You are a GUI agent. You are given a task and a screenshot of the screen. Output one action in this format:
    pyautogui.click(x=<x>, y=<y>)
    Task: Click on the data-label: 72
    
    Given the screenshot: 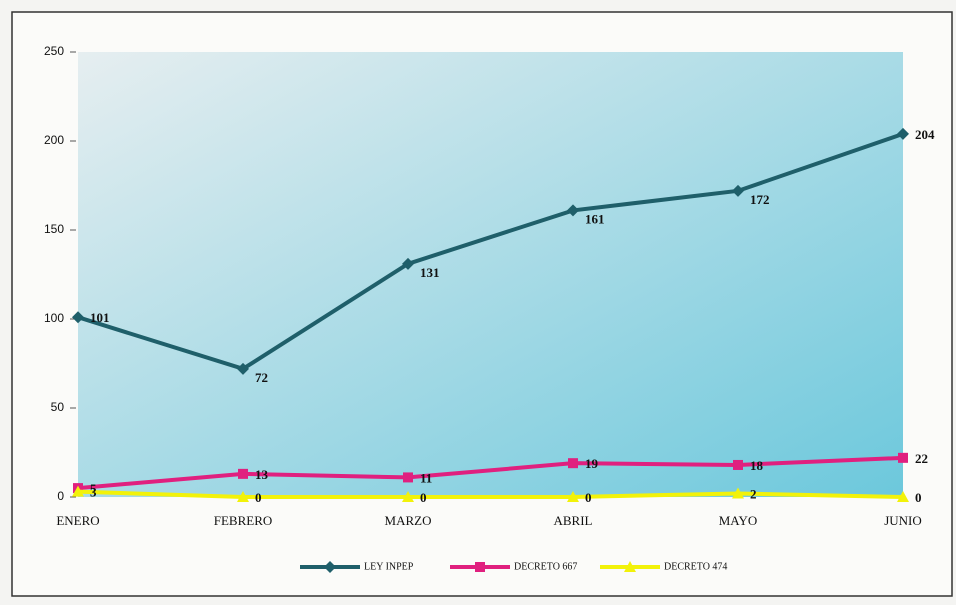 What is the action you would take?
    pyautogui.click(x=261, y=377)
    